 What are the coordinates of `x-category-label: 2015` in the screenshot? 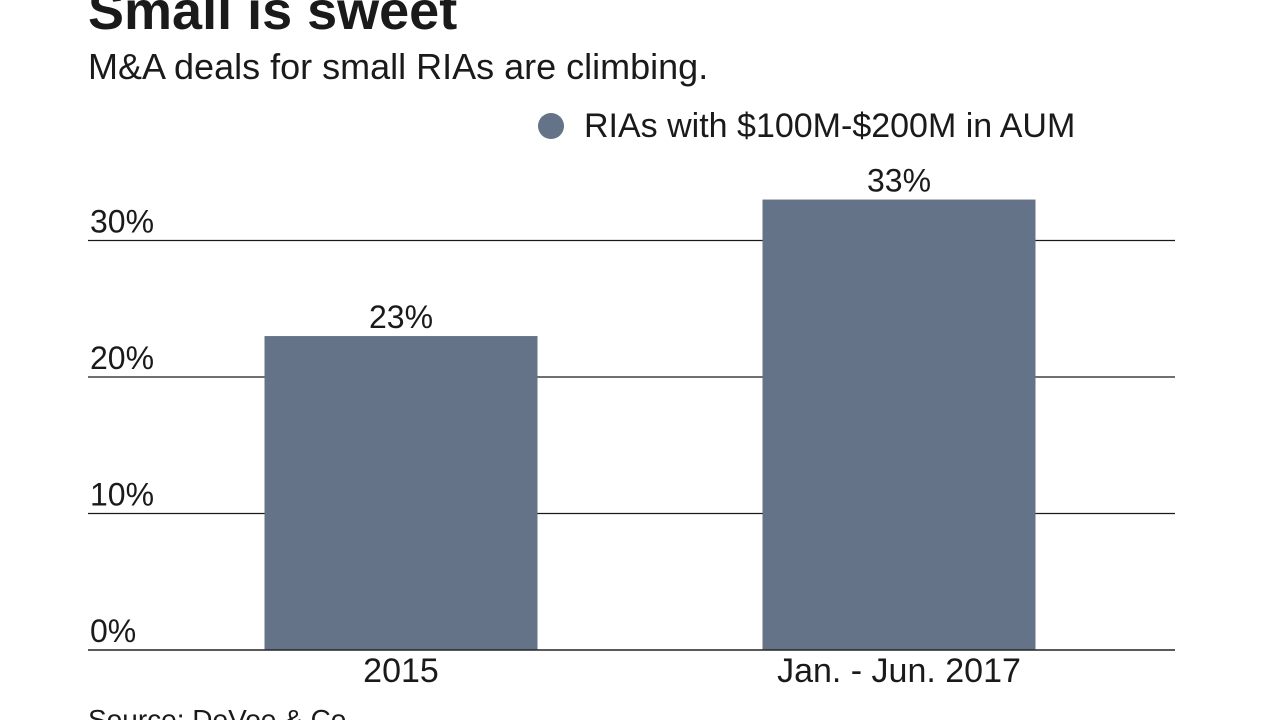 It's located at (401, 671).